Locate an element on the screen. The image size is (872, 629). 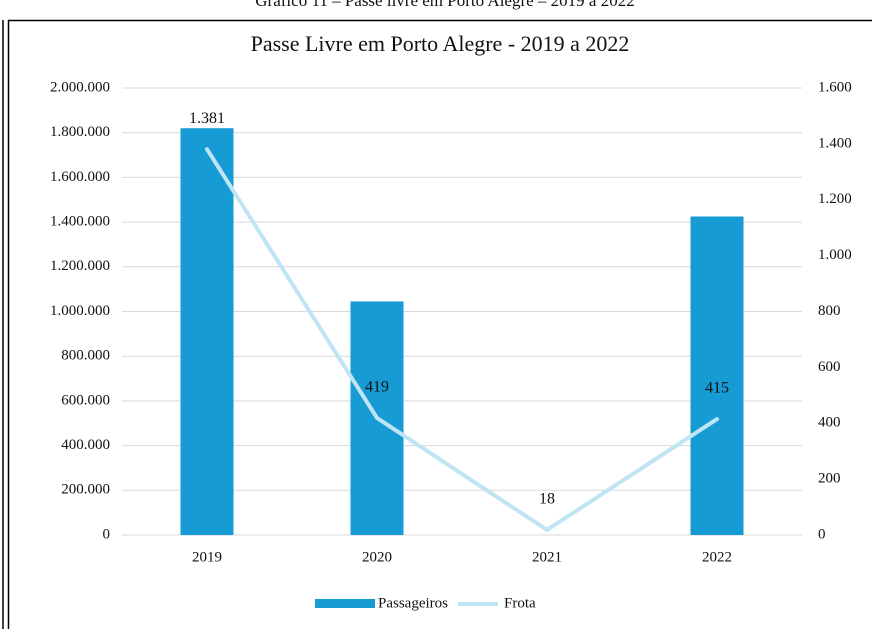
y-tick-label: 1.400.000 is located at coordinates (80, 222).